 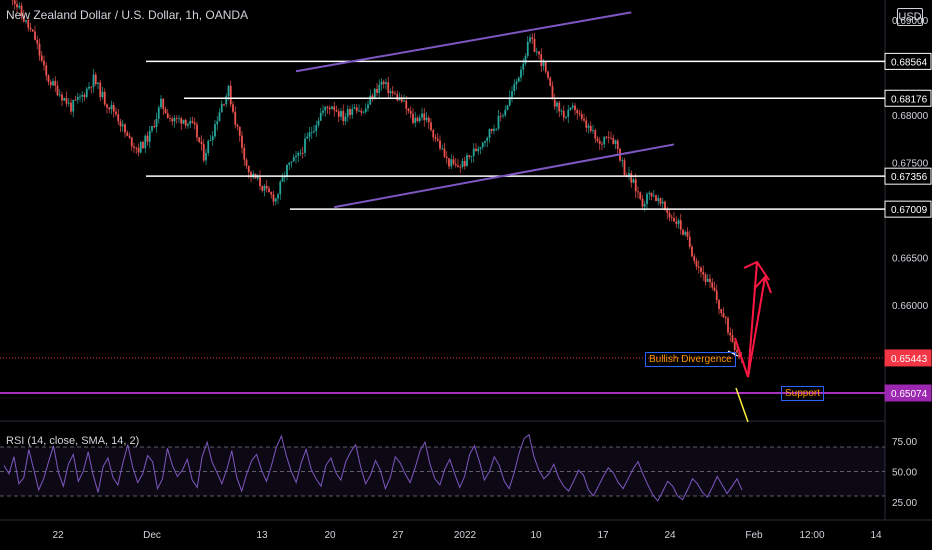 I want to click on rsi-line, so click(x=373, y=467).